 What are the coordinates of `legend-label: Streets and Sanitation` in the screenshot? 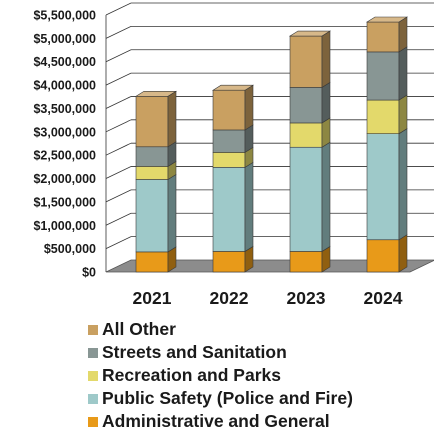 It's located at (194, 352).